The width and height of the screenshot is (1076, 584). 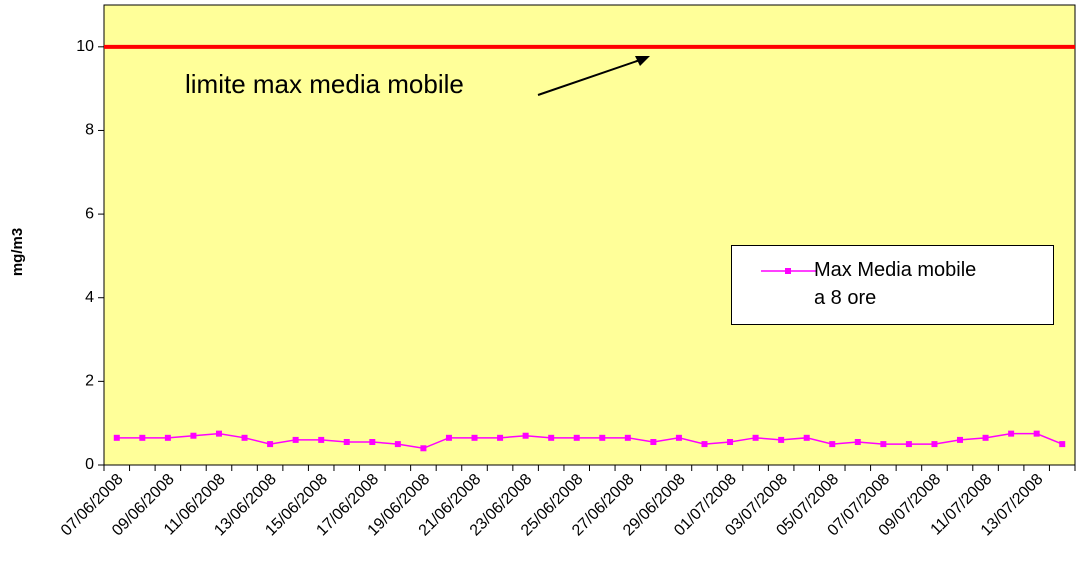 I want to click on y-tick-label: 6, so click(x=89, y=213).